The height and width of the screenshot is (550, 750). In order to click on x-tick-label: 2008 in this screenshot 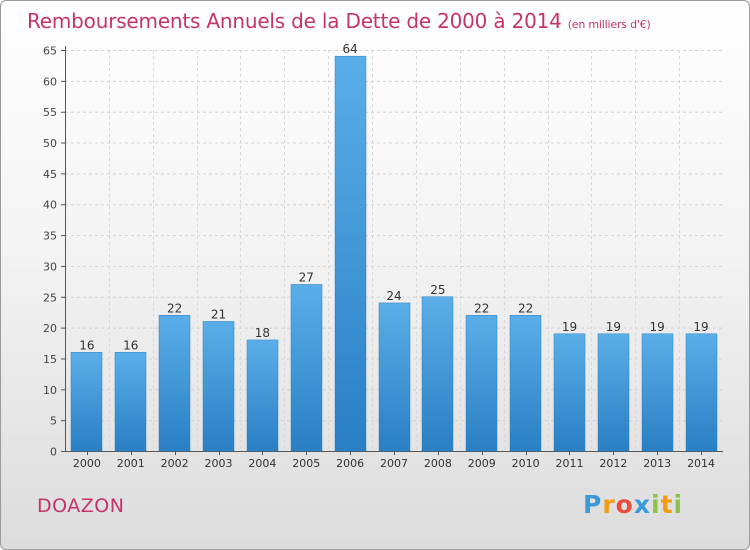, I will do `click(438, 463)`.